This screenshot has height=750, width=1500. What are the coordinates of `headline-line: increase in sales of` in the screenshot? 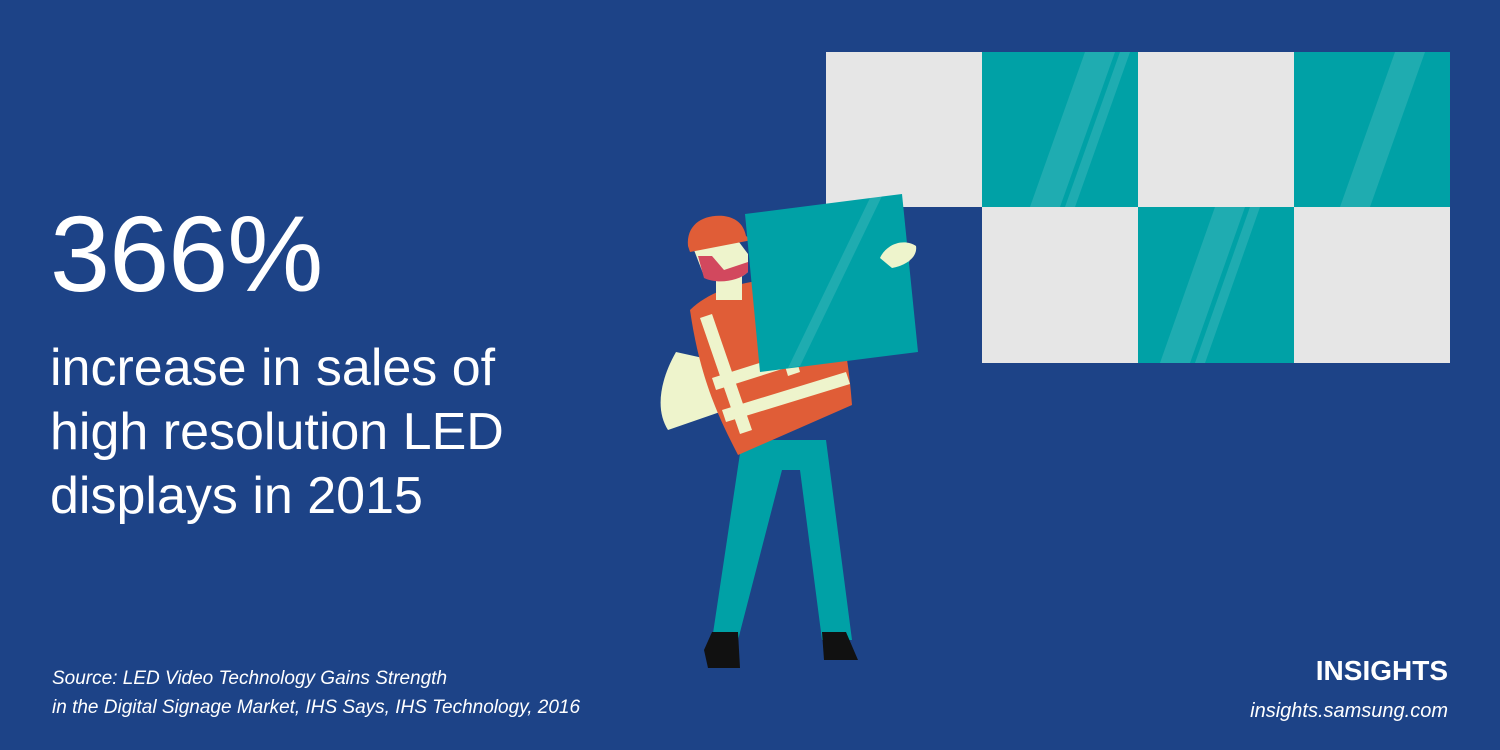 It's located at (273, 368).